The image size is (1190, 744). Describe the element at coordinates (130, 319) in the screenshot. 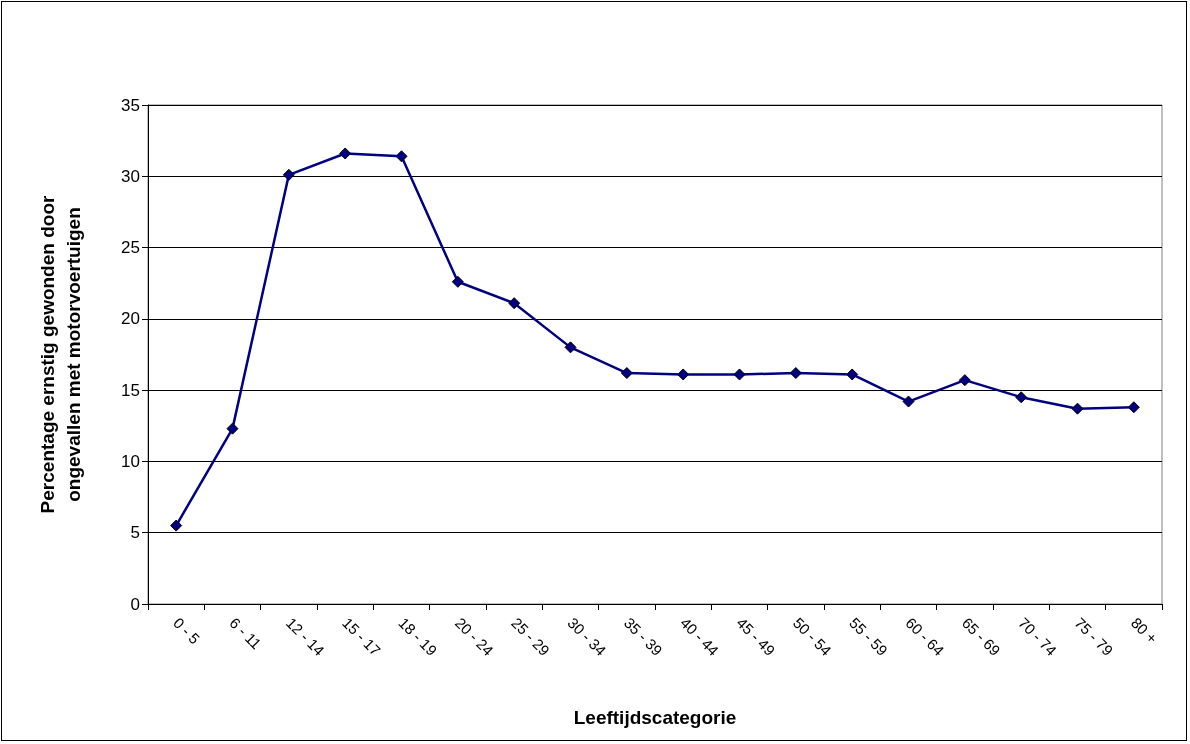

I see `y-tick-label: 20` at that location.